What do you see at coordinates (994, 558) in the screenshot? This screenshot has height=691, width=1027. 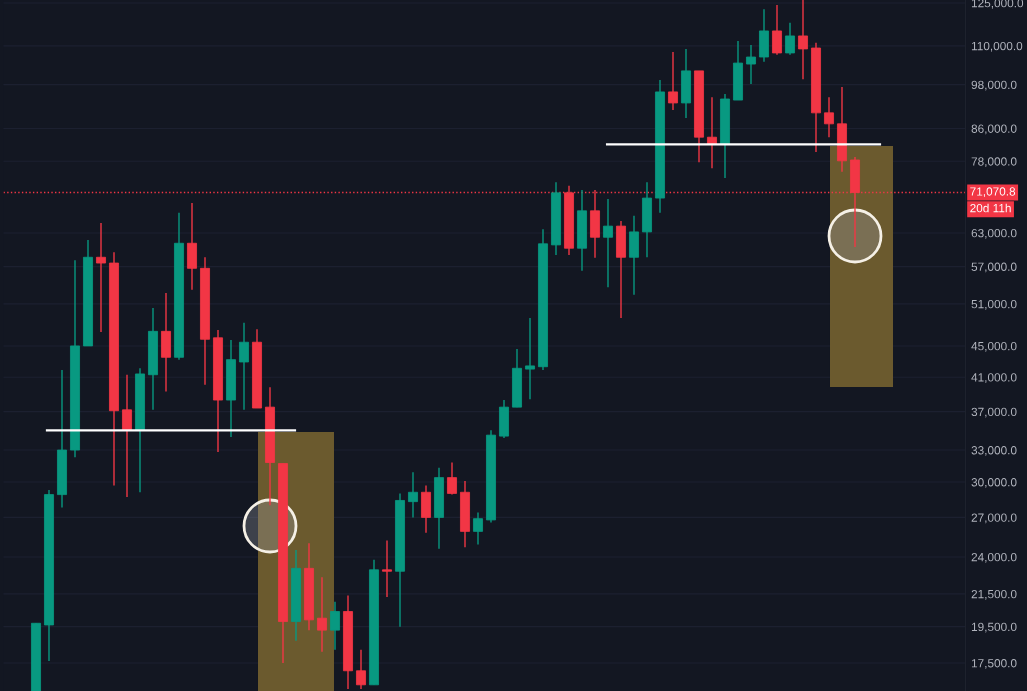 I see `y-tick-label: 24,000.0` at bounding box center [994, 558].